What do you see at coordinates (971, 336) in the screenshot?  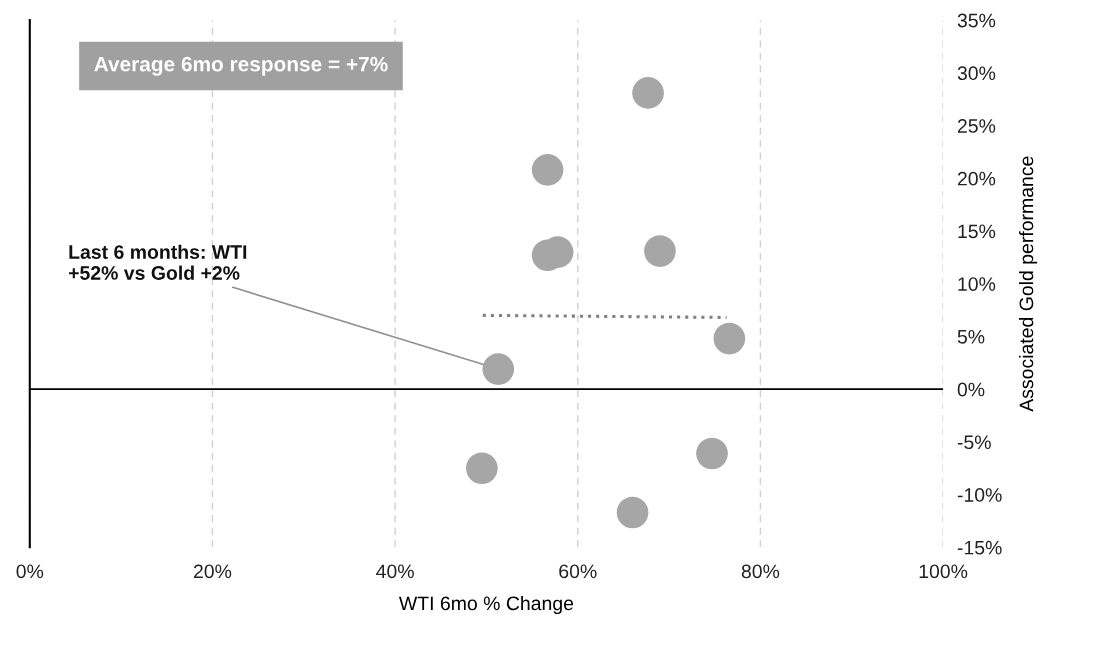 I see `y-tick-label: 5%` at bounding box center [971, 336].